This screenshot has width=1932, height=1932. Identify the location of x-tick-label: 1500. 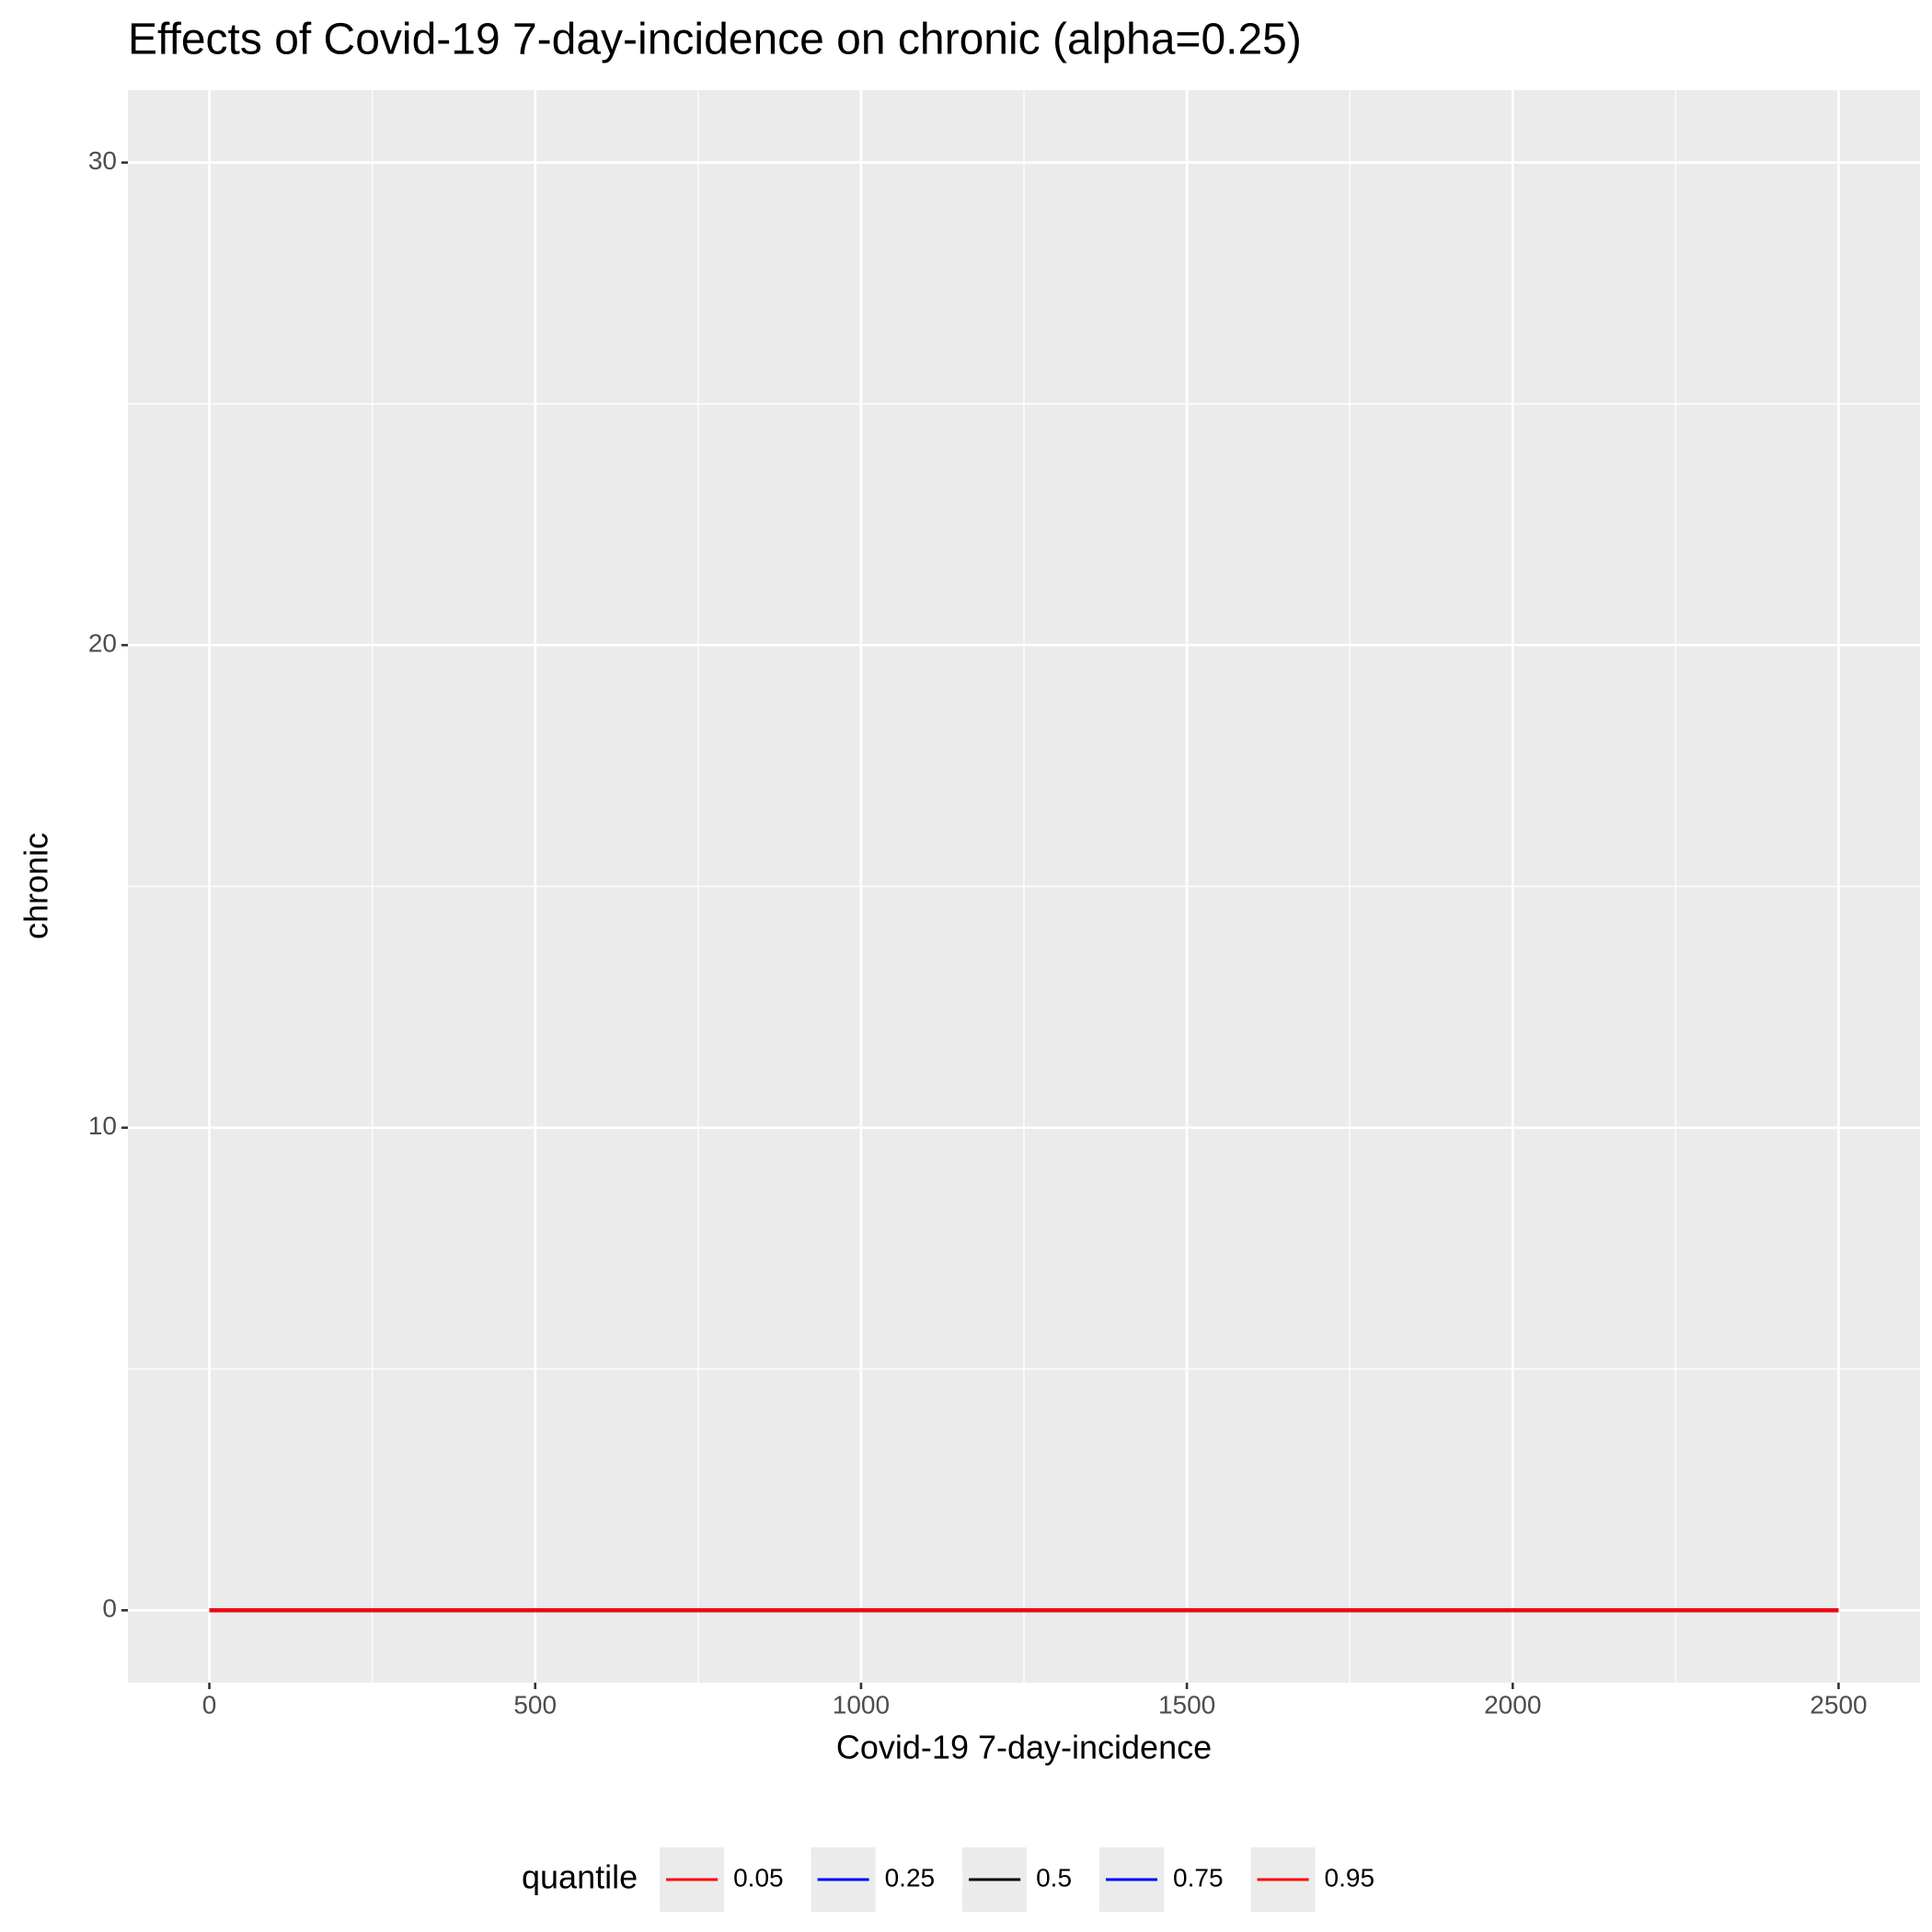
(1186, 1704).